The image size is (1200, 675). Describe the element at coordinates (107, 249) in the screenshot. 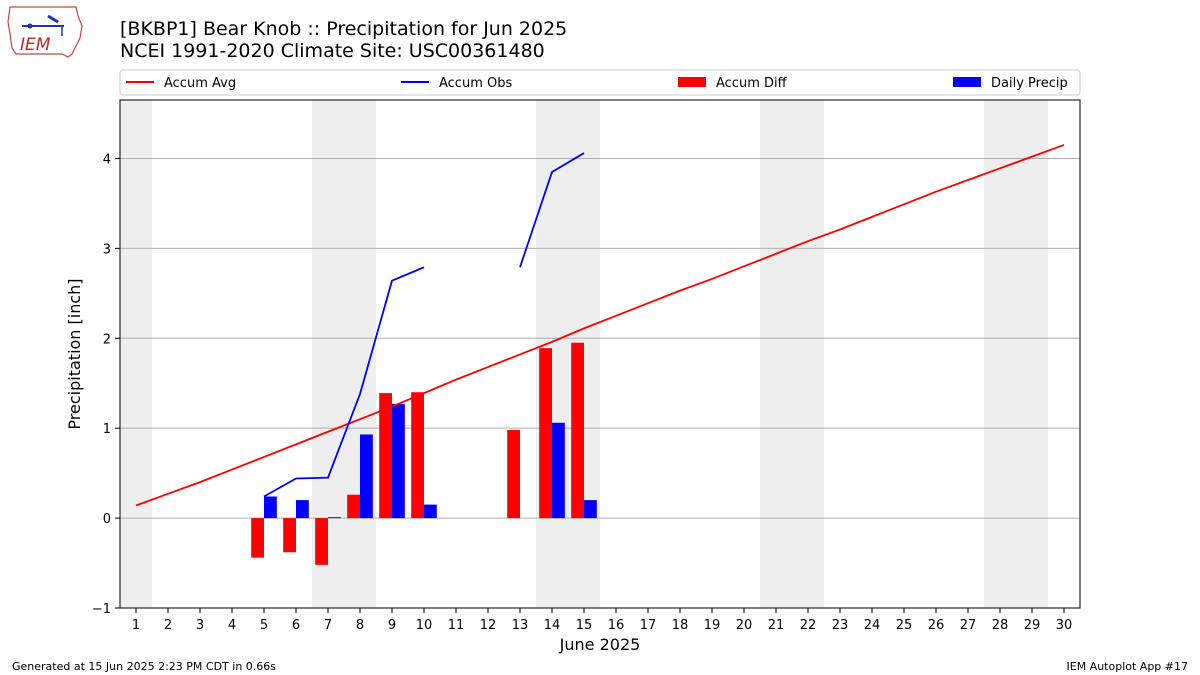

I see `y-tick-label: 3` at that location.